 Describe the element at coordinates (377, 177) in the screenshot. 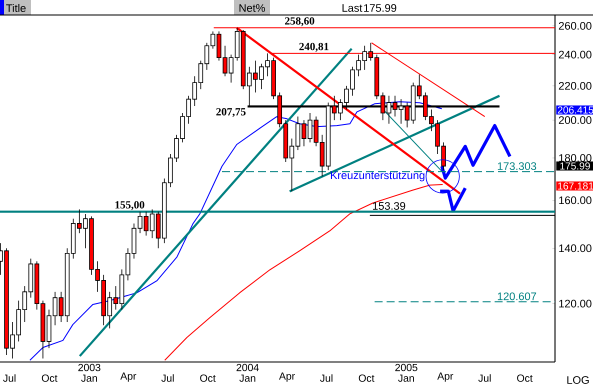

I see `annotation: Kreuzunterstützung` at that location.